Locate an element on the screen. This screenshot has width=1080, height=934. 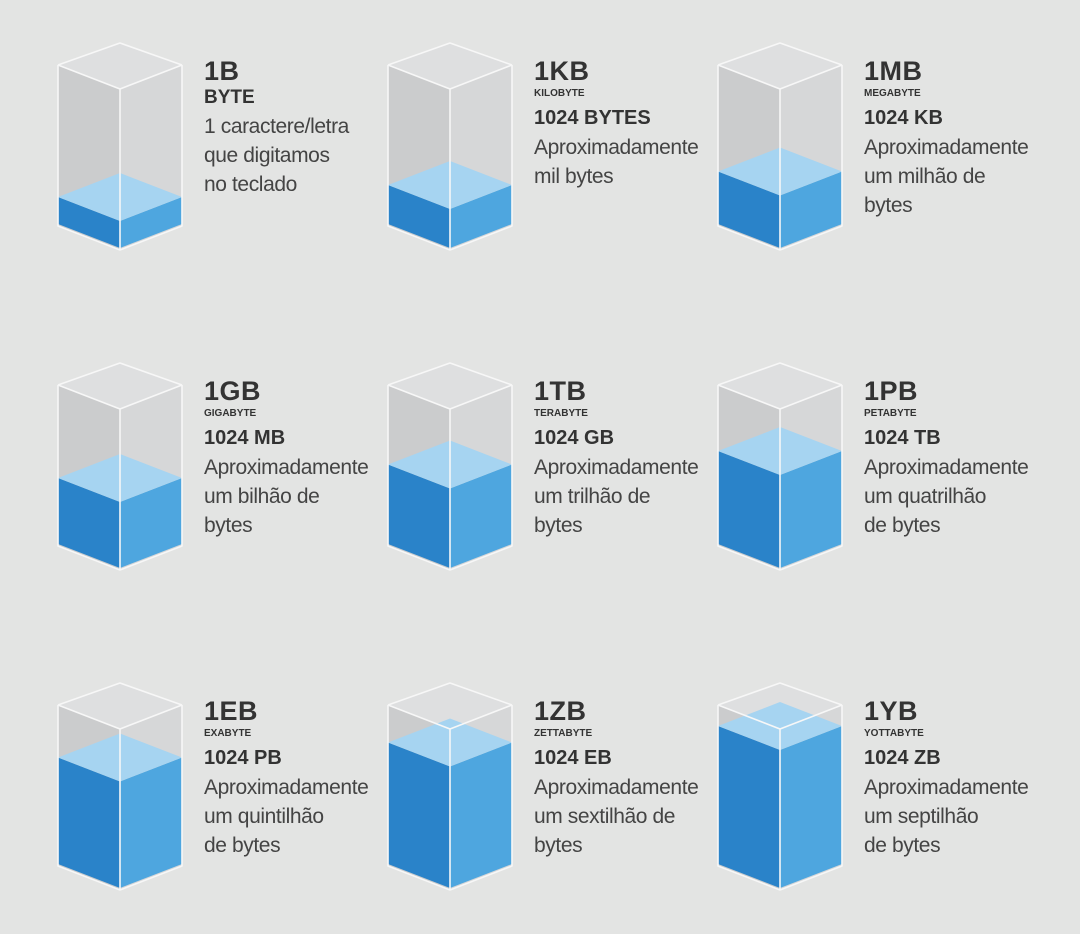
unit-description: 1 caractere/letra que digitamos no teclado is located at coordinates (299, 155).